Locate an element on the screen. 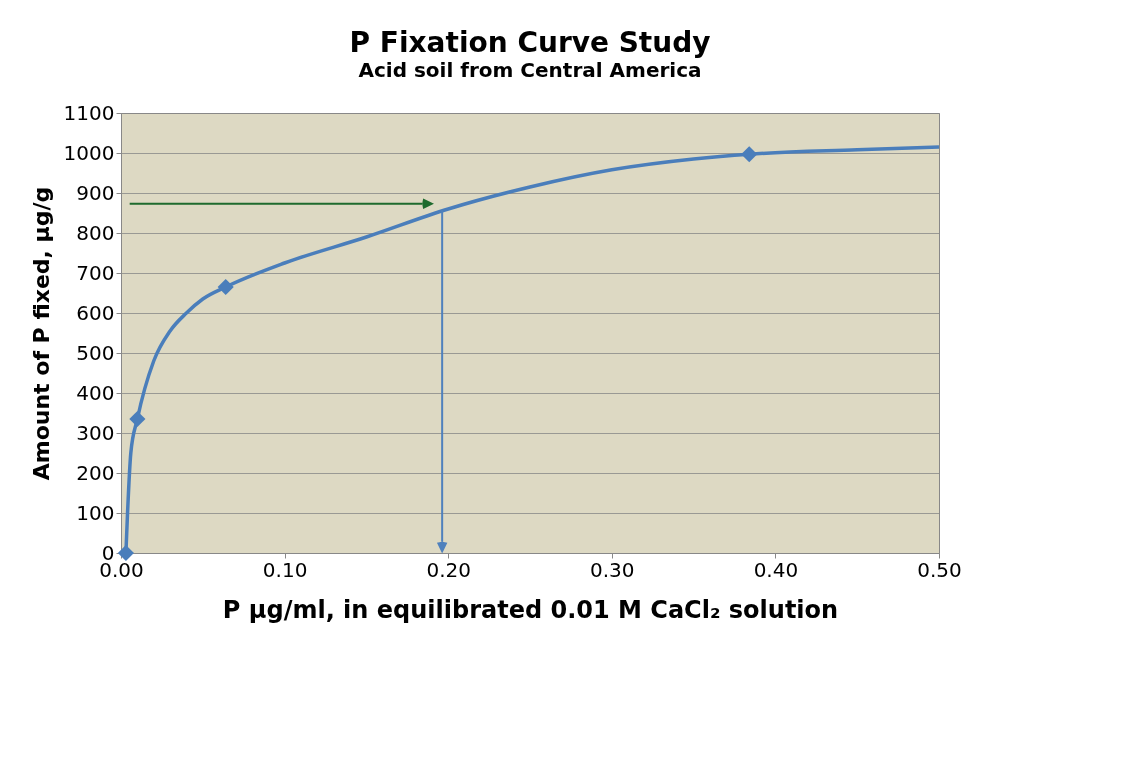  y-tick-label: 1100 is located at coordinates (89, 112).